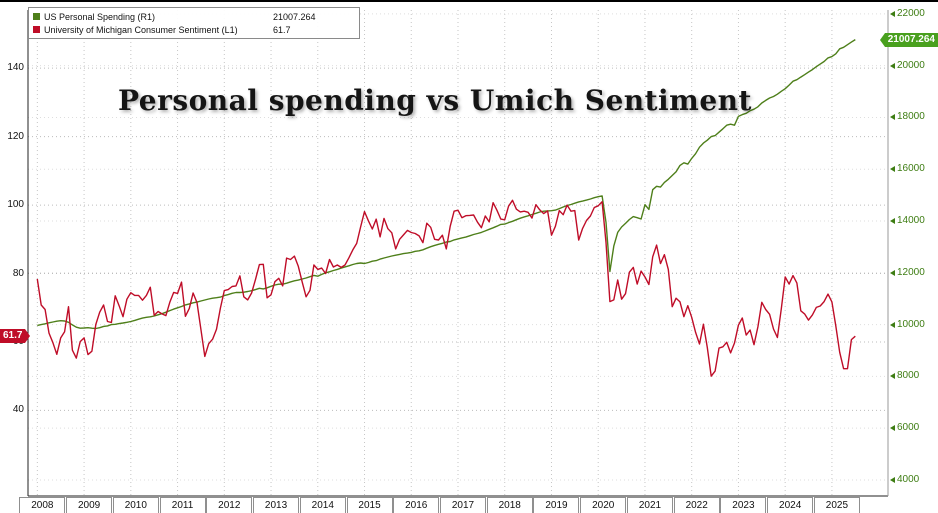  Describe the element at coordinates (908, 39) in the screenshot. I see `right-axis-last-value-badge: 21007.264` at that location.